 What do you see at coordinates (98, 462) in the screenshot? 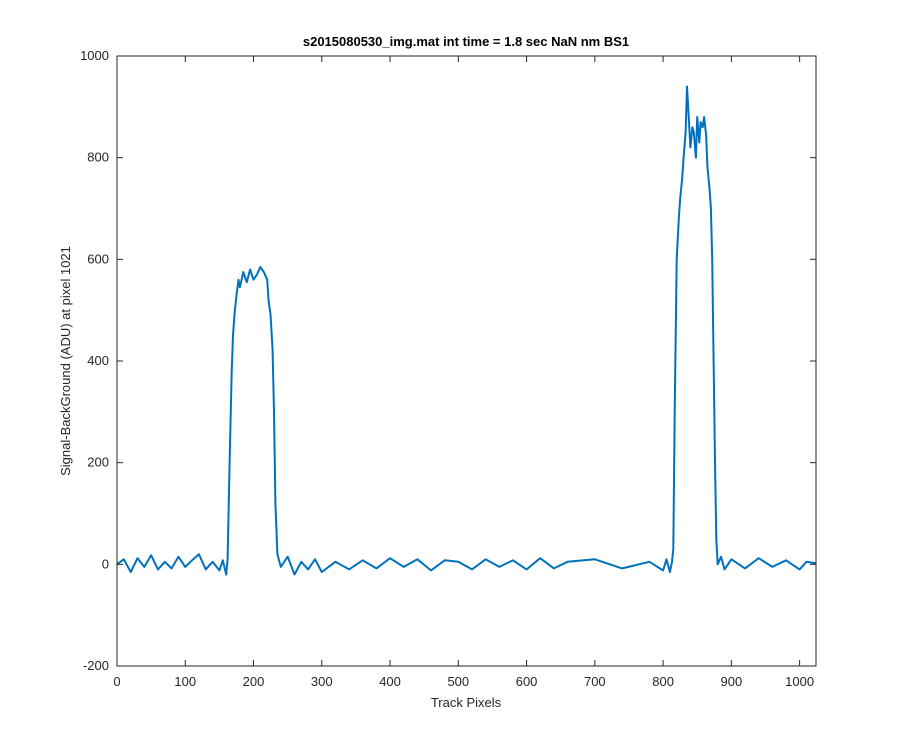
I see `y-tick-label: 200` at bounding box center [98, 462].